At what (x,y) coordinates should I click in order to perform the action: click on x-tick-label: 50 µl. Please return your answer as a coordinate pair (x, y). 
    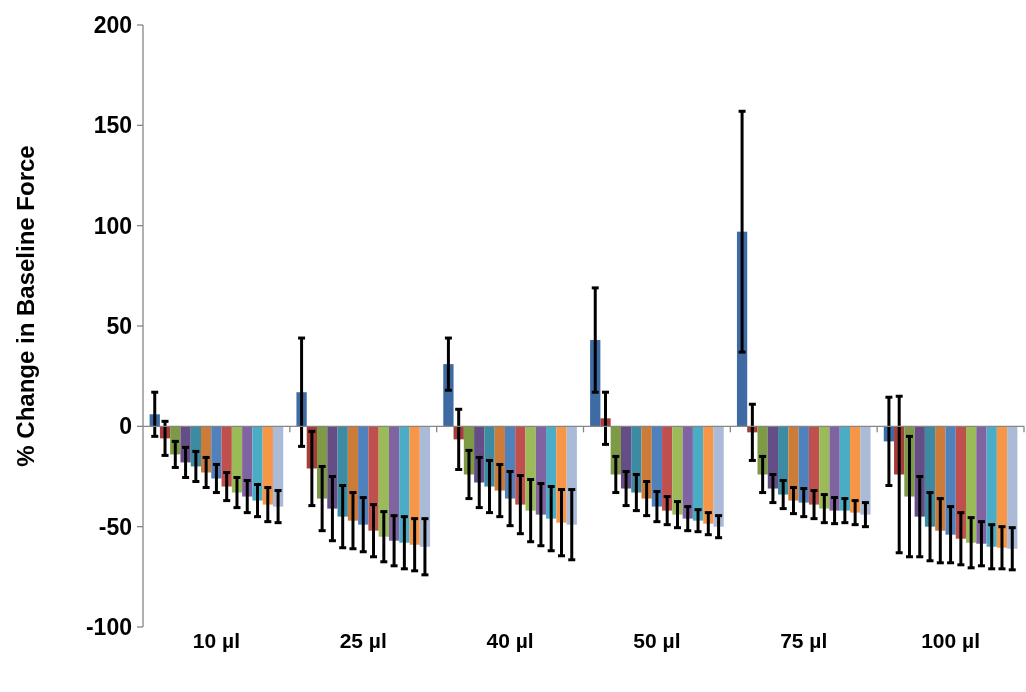
    Looking at the image, I should click on (657, 640).